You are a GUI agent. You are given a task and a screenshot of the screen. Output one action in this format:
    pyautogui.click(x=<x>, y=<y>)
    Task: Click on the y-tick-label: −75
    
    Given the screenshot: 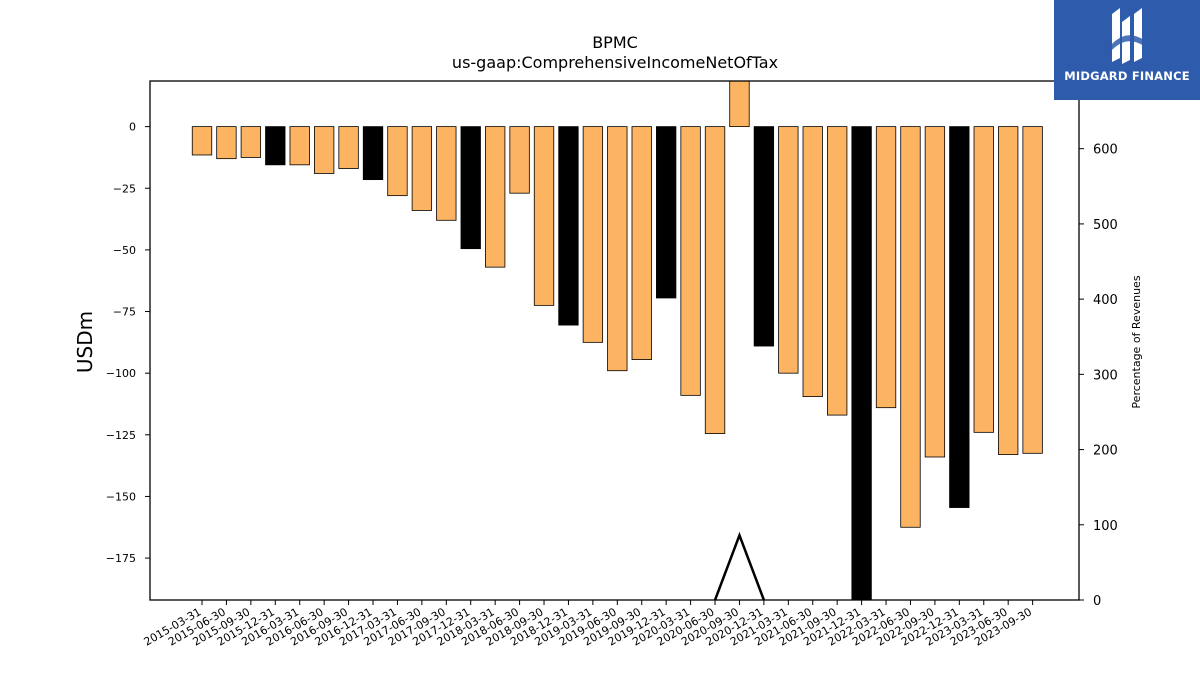 What is the action you would take?
    pyautogui.click(x=124, y=312)
    